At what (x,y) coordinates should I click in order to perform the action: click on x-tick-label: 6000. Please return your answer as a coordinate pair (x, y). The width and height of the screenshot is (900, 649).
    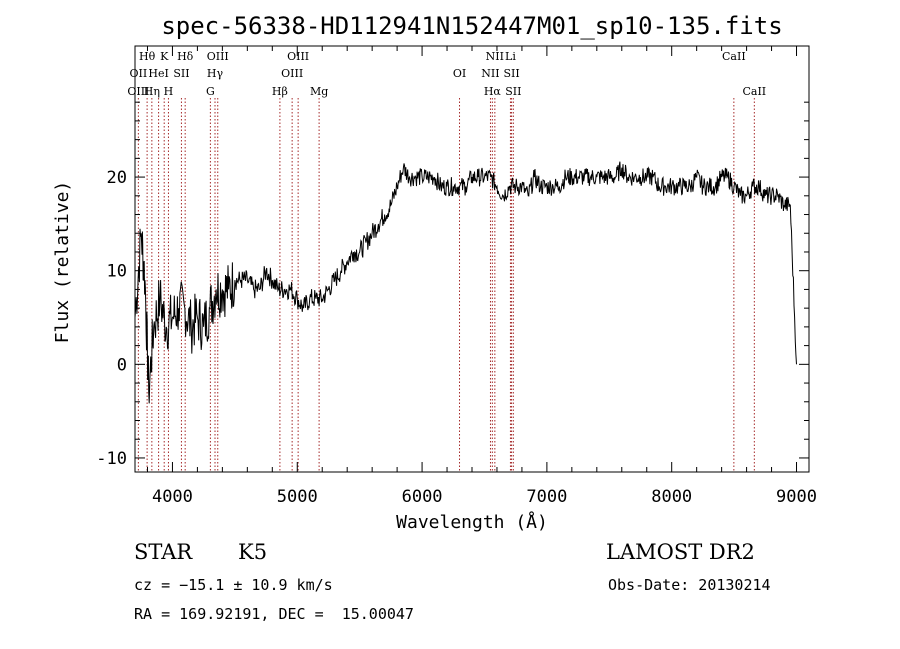
    Looking at the image, I should click on (422, 497).